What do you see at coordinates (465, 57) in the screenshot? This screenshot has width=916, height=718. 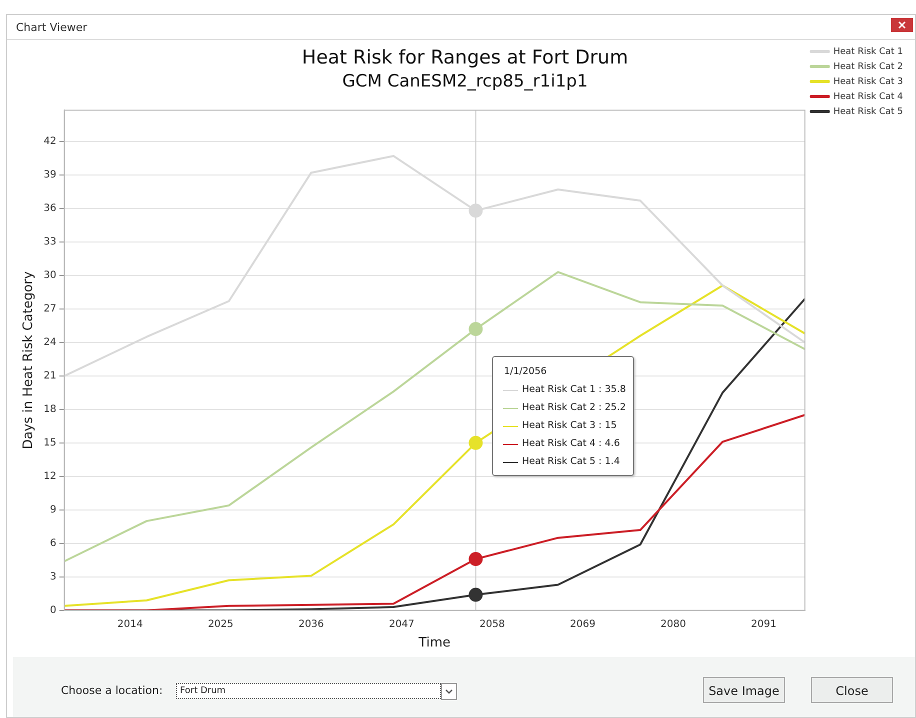 I see `chart-title: Heat Risk for Ranges at Fort Drum` at bounding box center [465, 57].